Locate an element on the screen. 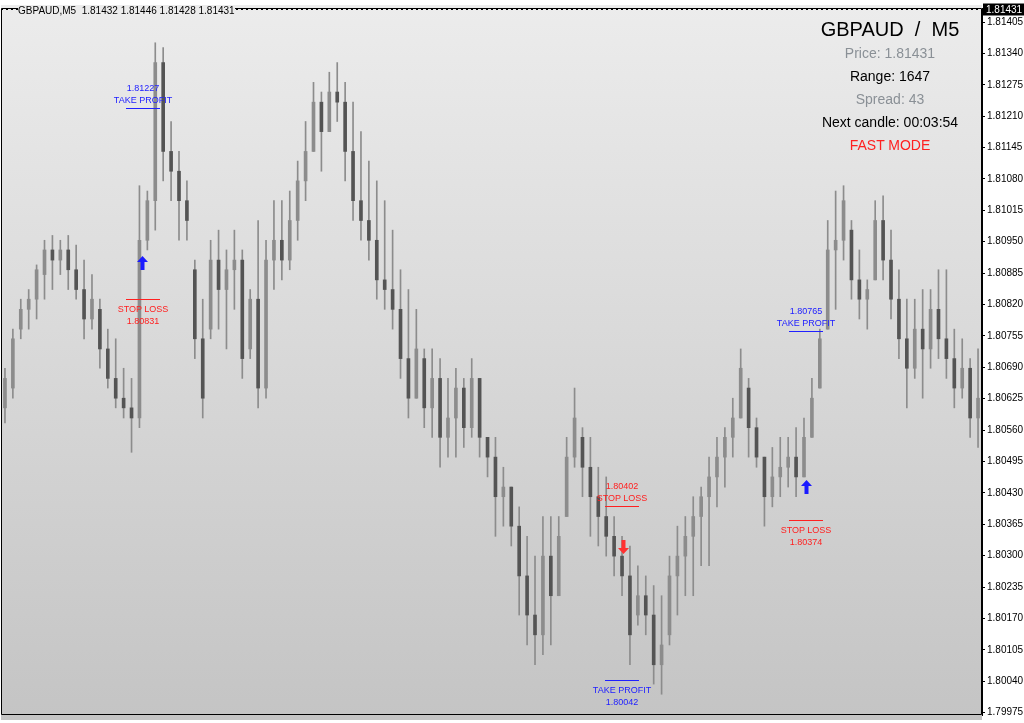 The height and width of the screenshot is (723, 1024). y-tick-label: 1.80235 is located at coordinates (1005, 586).